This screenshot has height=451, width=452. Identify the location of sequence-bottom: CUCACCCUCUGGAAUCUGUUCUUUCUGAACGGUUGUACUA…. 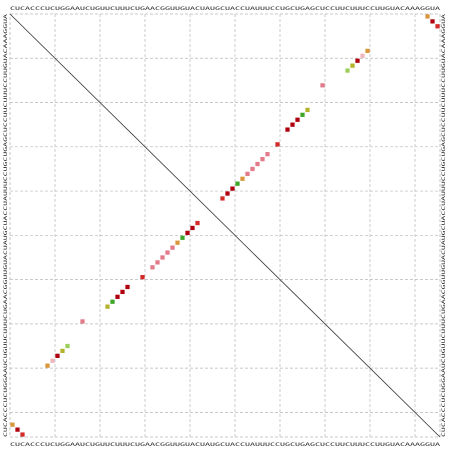
(225, 445).